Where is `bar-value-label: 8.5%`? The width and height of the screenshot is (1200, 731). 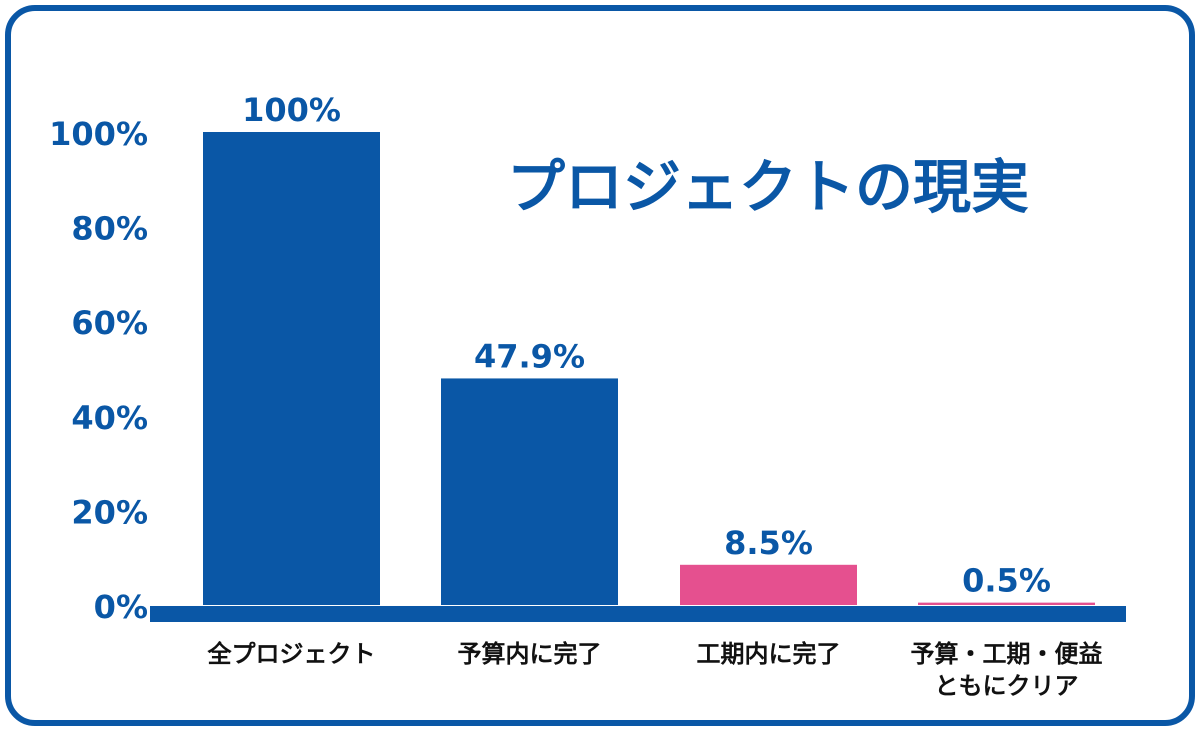 bar-value-label: 8.5% is located at coordinates (768, 543).